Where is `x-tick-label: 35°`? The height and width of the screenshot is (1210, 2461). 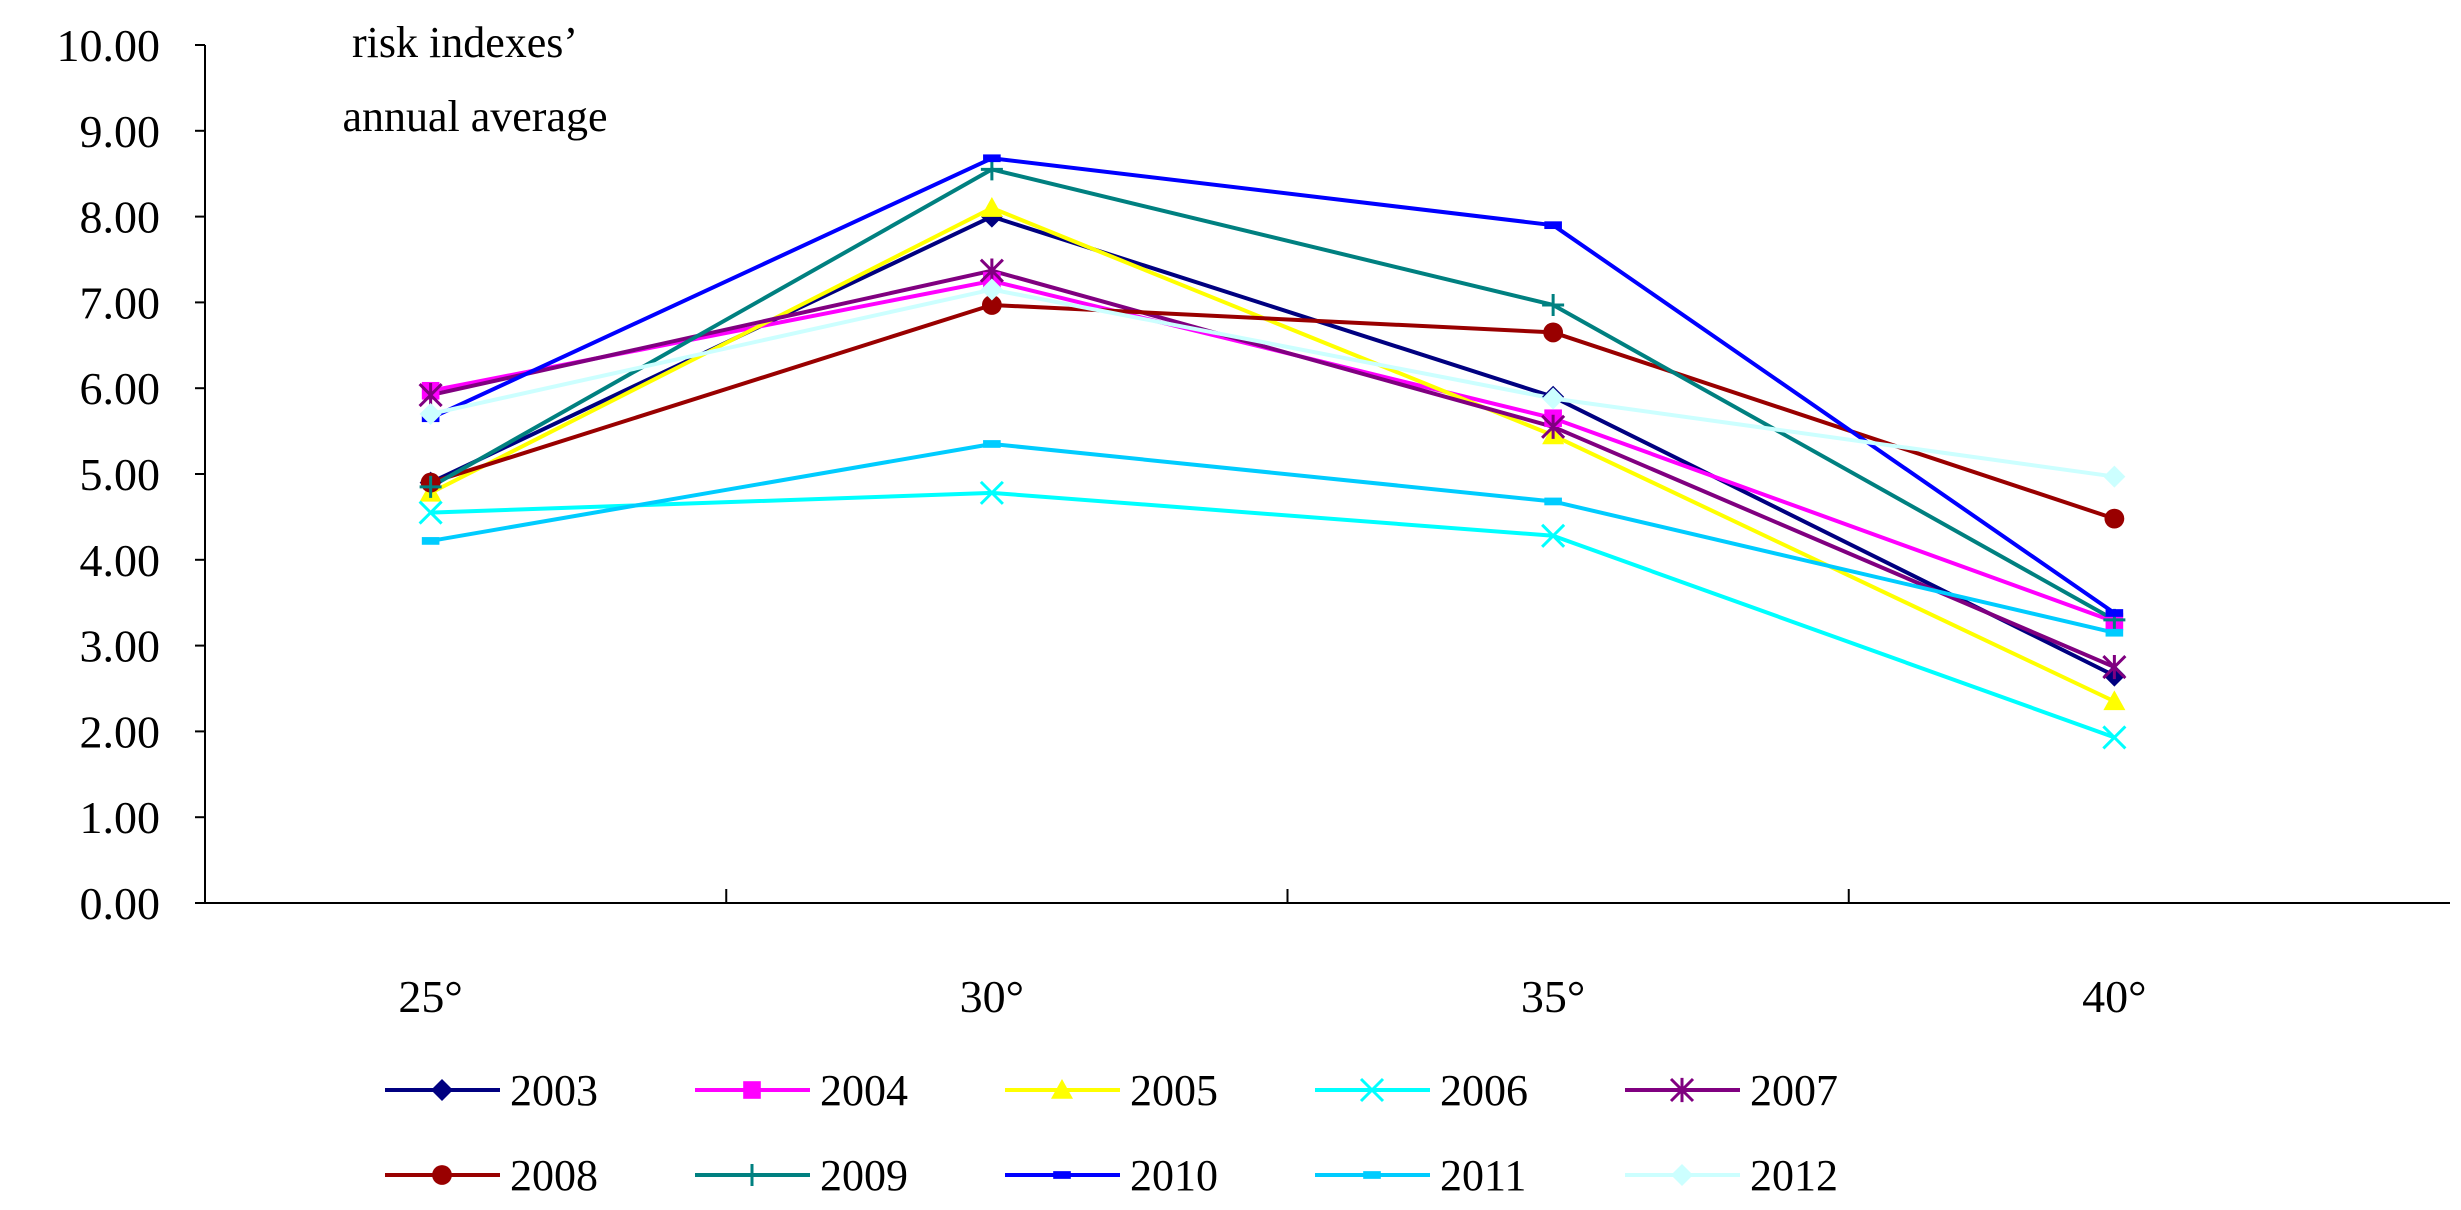 x-tick-label: 35° is located at coordinates (1553, 996).